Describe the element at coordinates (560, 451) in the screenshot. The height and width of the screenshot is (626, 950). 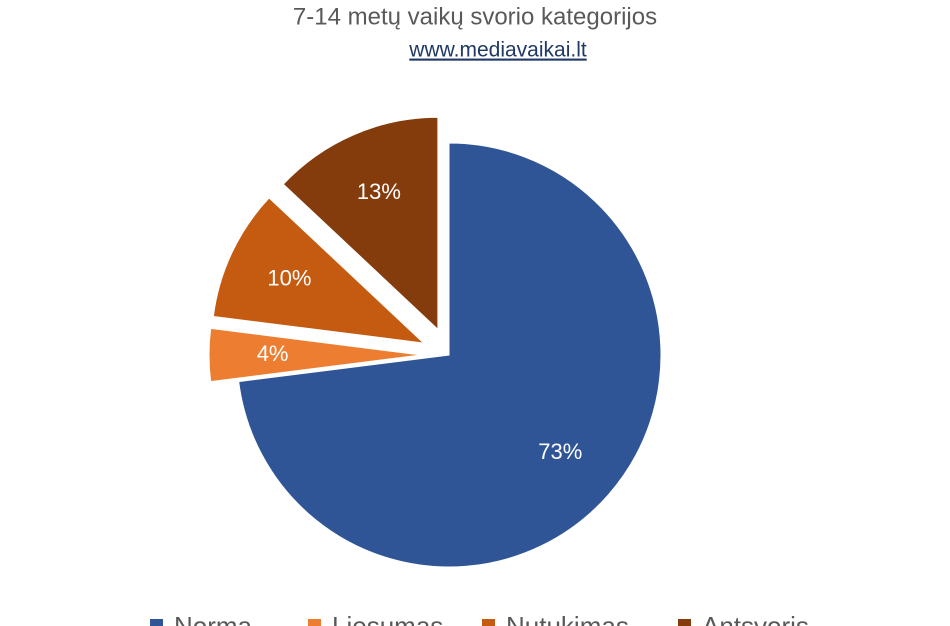
I see `data-label: 73%` at that location.